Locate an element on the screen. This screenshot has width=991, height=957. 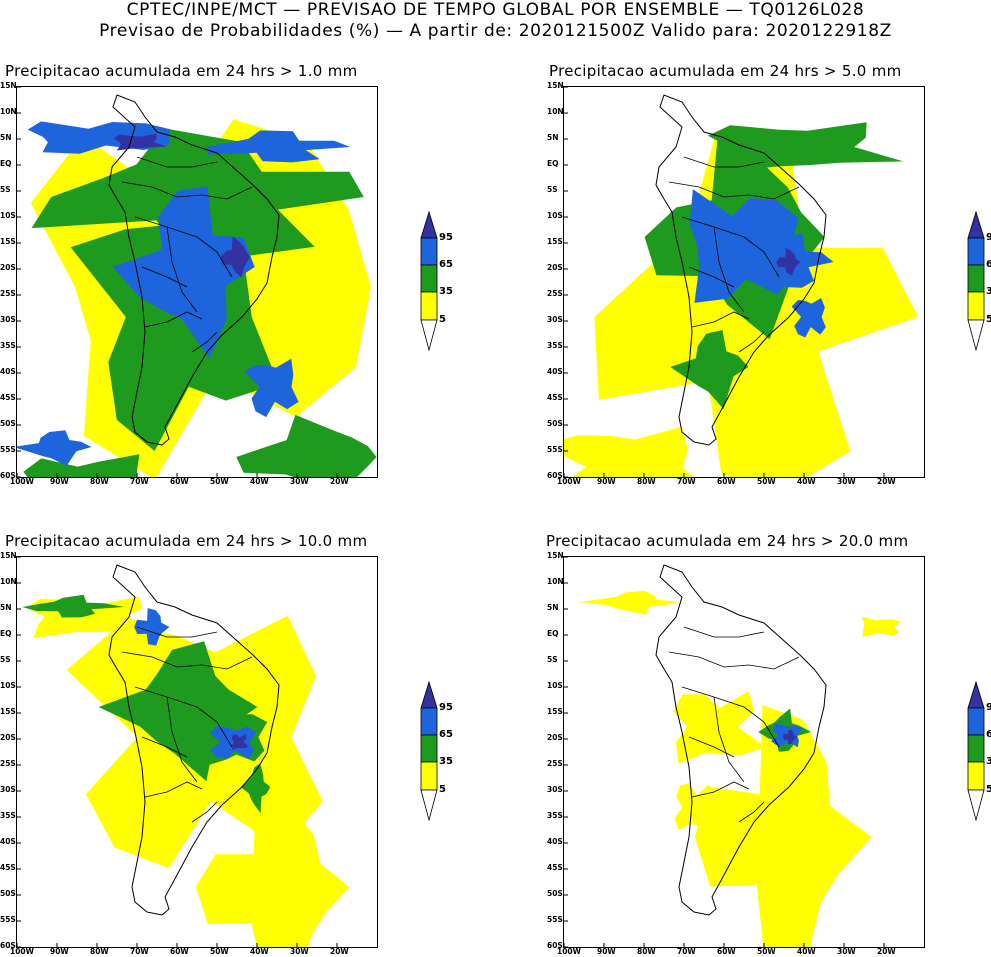
lon-label: 40W is located at coordinates (259, 481).